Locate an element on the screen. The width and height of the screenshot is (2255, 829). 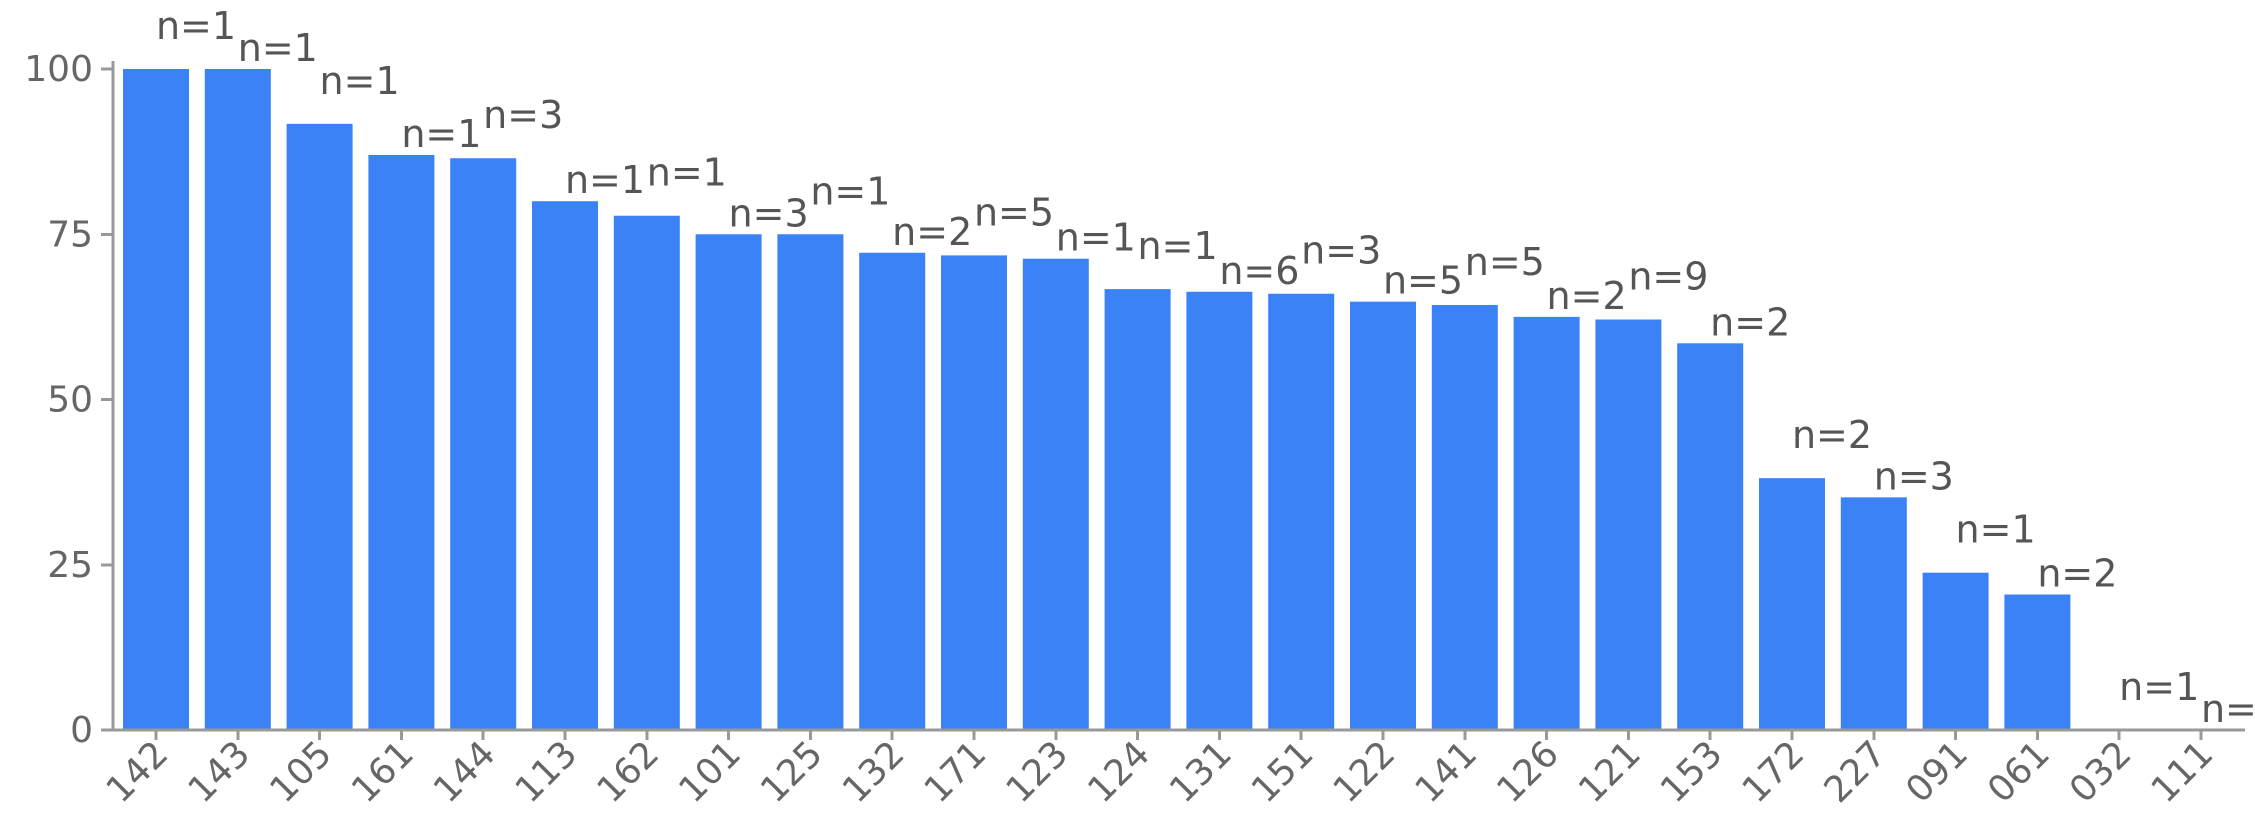
x-tick-label: 153 is located at coordinates (1692, 772).